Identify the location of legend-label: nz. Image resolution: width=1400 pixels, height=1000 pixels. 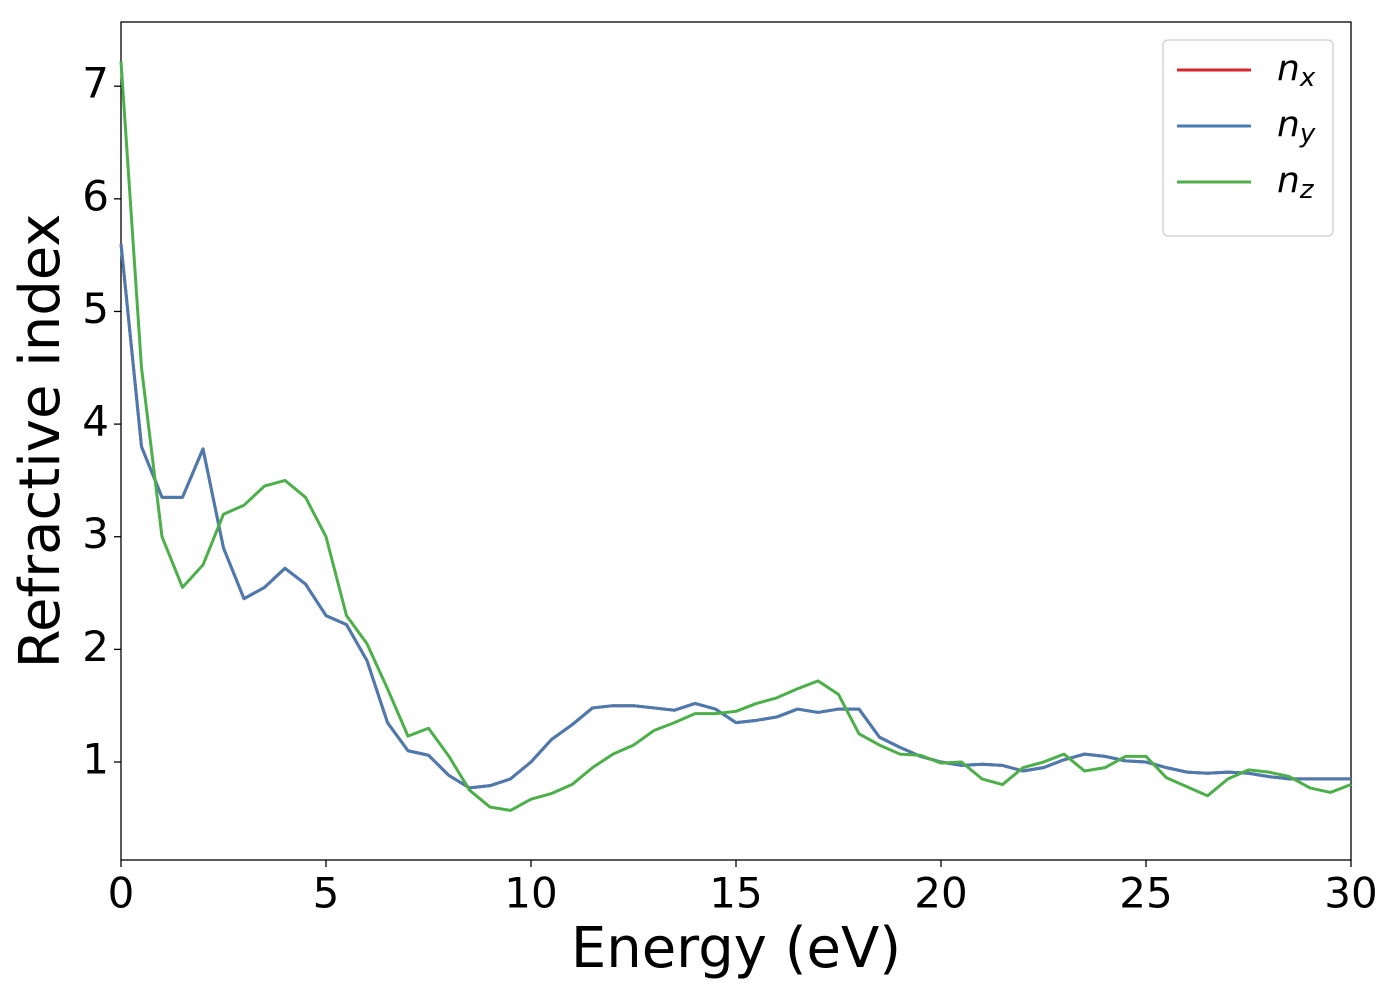
(1296, 182).